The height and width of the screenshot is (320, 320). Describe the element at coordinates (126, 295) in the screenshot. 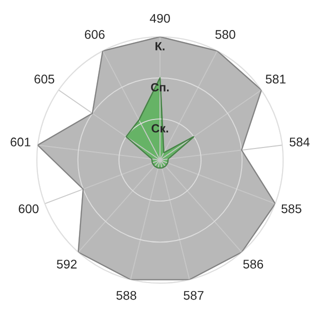

I see `spoke-label: 588` at that location.